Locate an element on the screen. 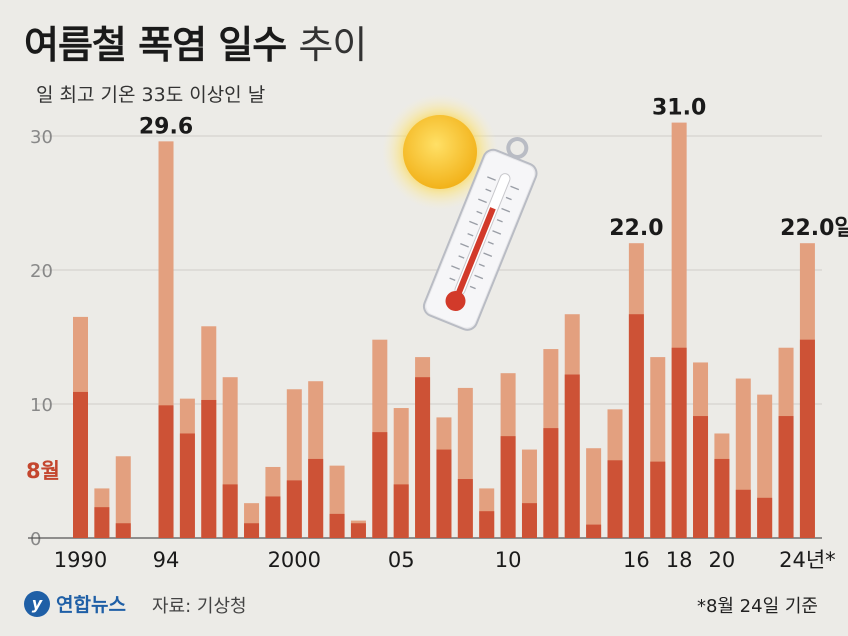 This screenshot has height=636, width=848. bar-august-2009 is located at coordinates (487, 524).